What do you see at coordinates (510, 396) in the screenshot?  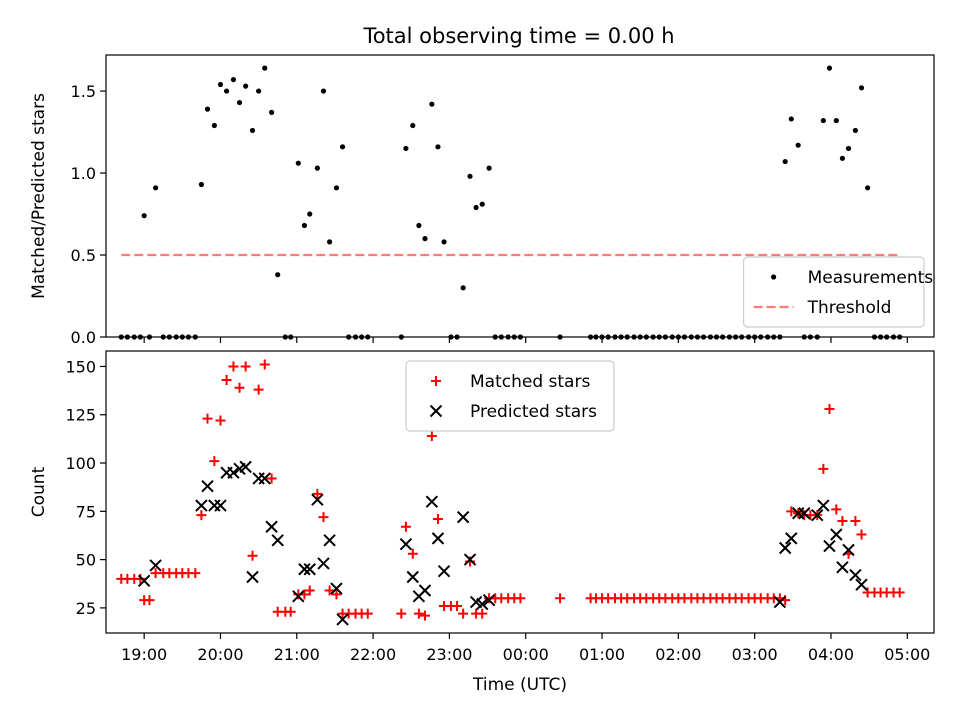 I see `legend: Matched stars Predicted stars` at bounding box center [510, 396].